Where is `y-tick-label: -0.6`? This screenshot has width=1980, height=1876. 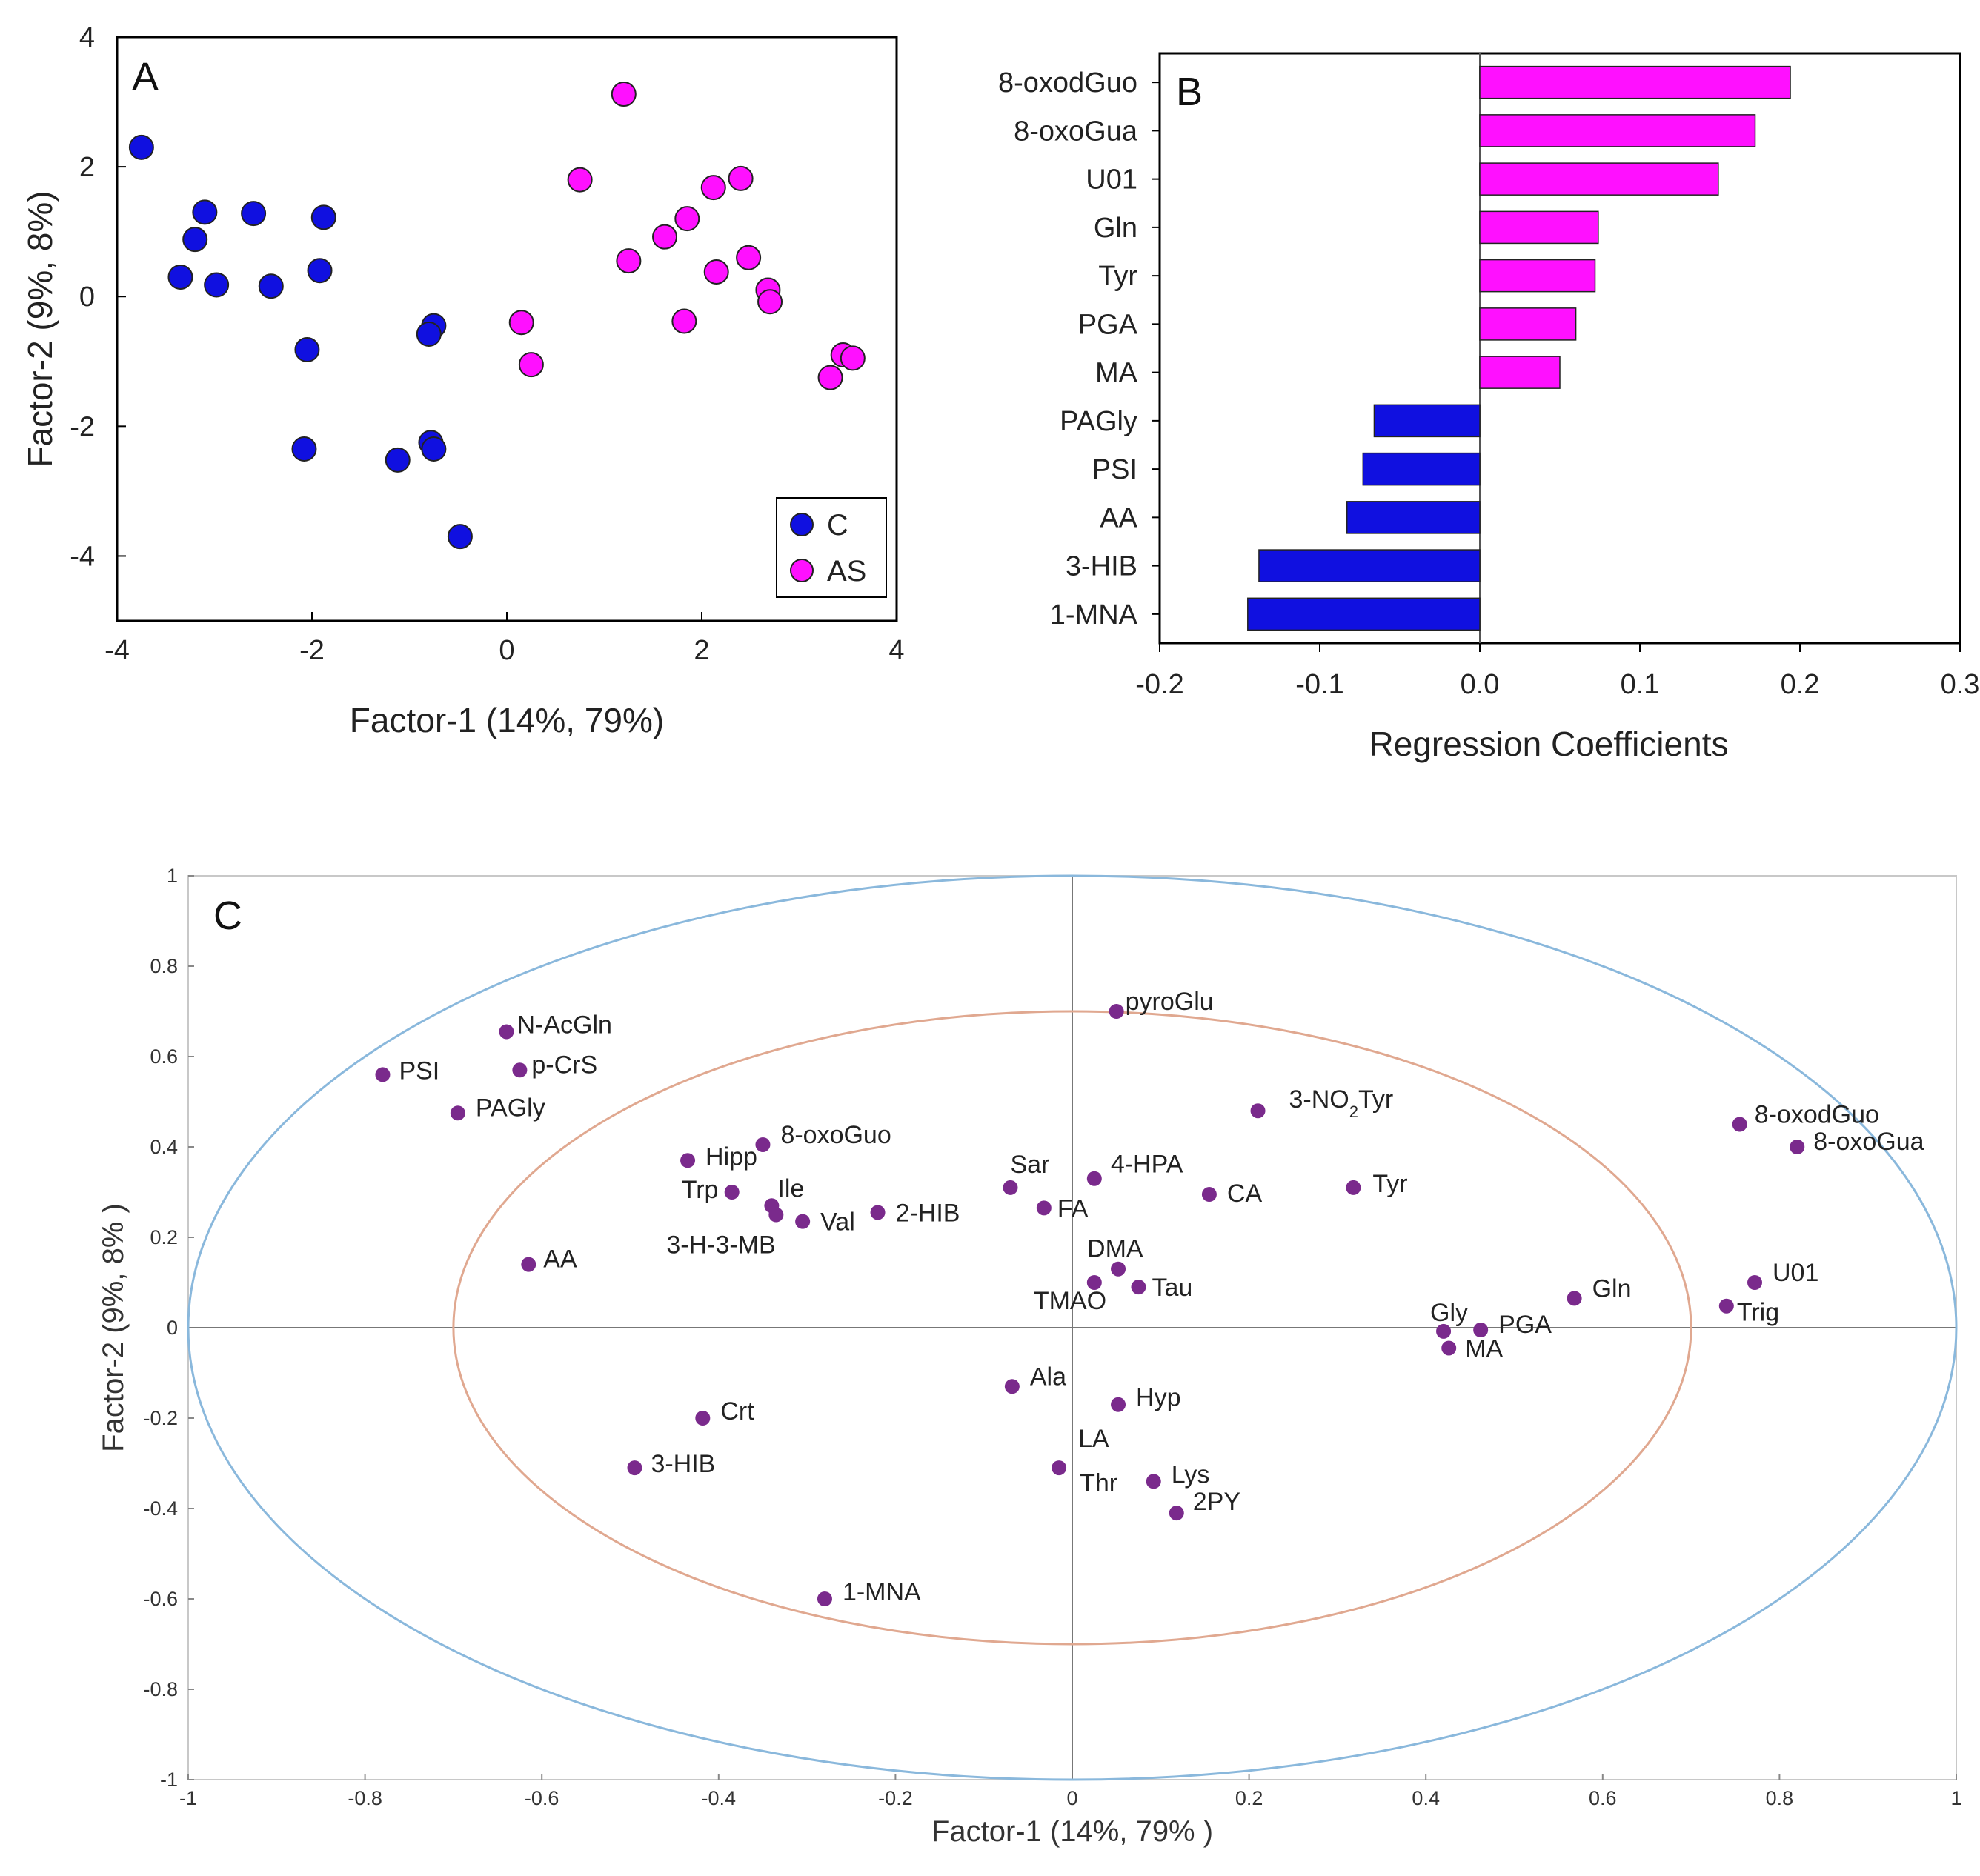
y-tick-label: -0.6 is located at coordinates (160, 1599).